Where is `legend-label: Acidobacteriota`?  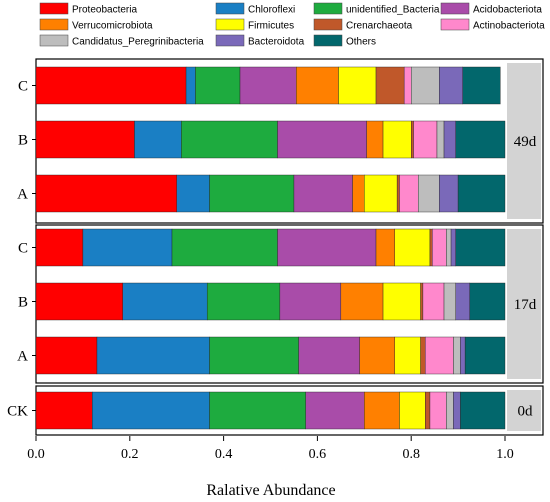
legend-label: Acidobacteriota is located at coordinates (507, 10).